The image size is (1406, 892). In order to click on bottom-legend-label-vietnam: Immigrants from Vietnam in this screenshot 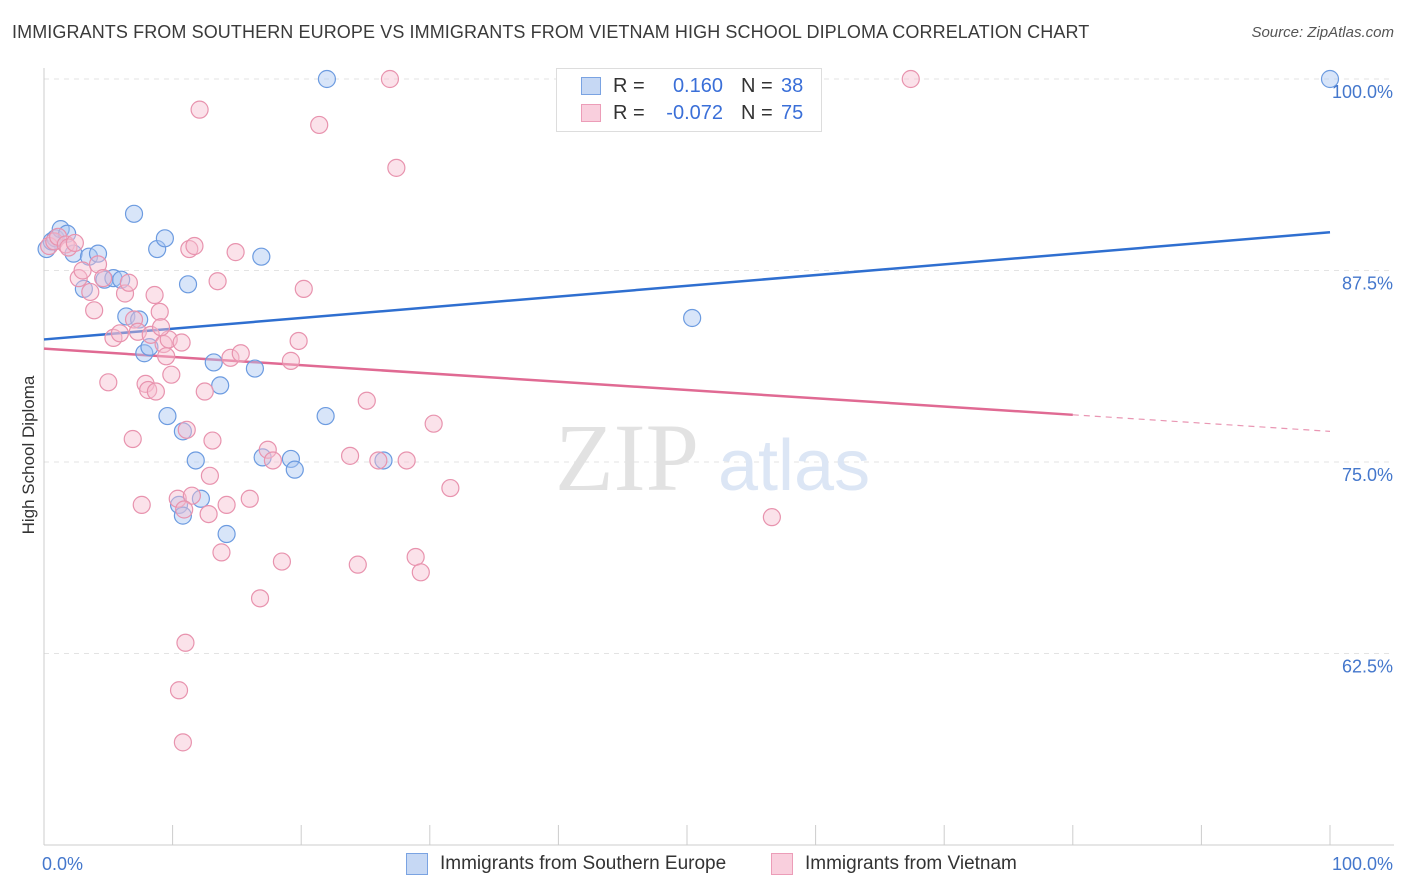, I will do `click(911, 863)`.